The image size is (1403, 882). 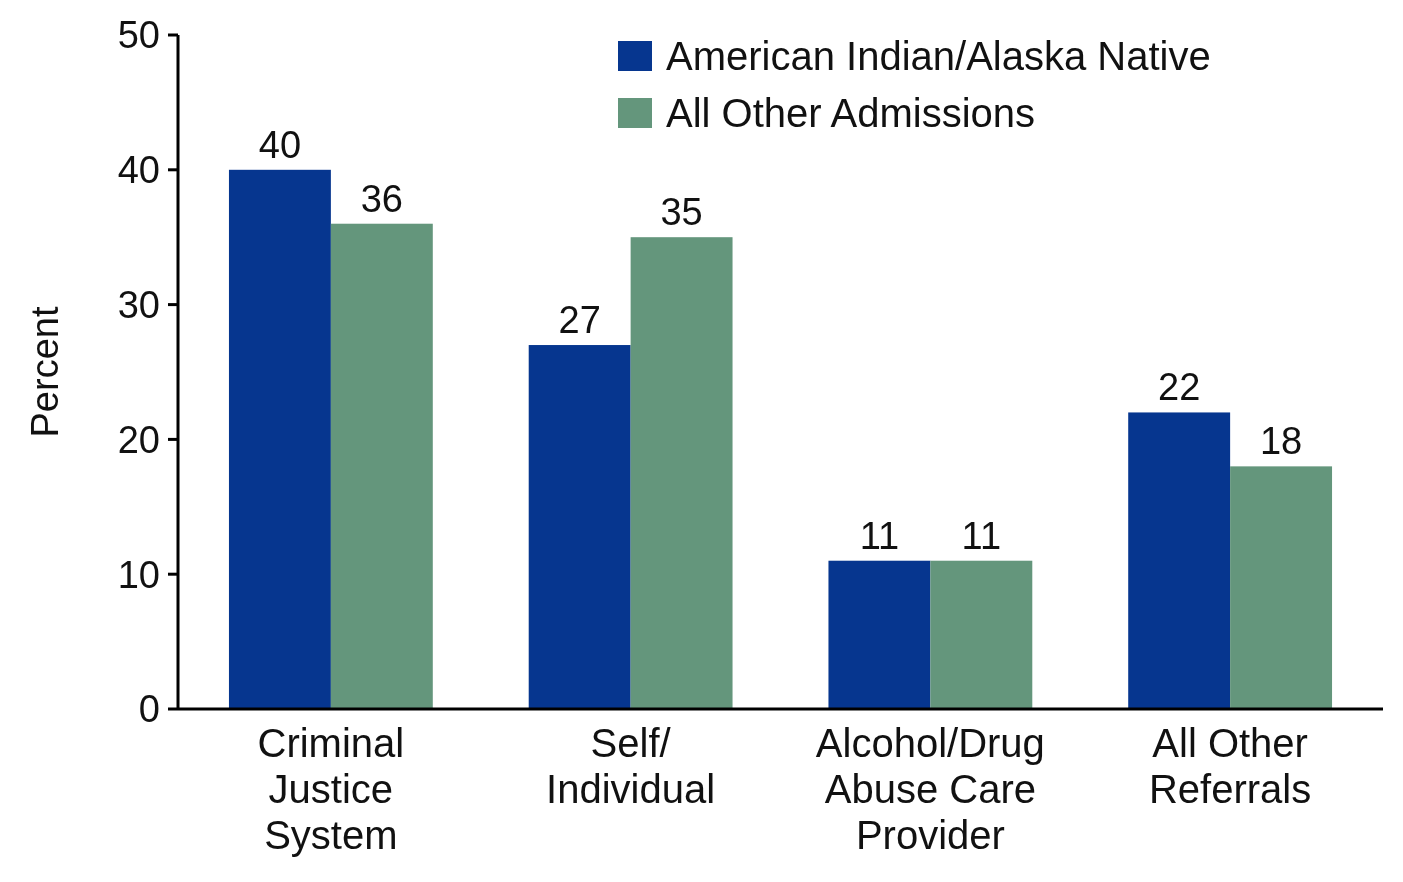 What do you see at coordinates (851, 113) in the screenshot?
I see `legend-label: All Other Admissions` at bounding box center [851, 113].